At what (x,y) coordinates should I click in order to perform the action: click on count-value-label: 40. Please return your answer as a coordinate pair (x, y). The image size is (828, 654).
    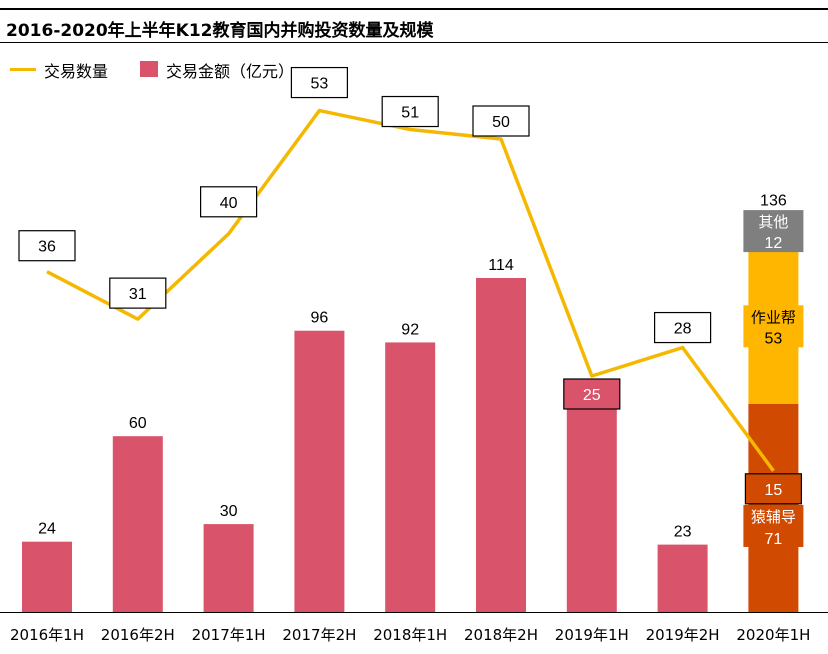
    Looking at the image, I should click on (229, 203).